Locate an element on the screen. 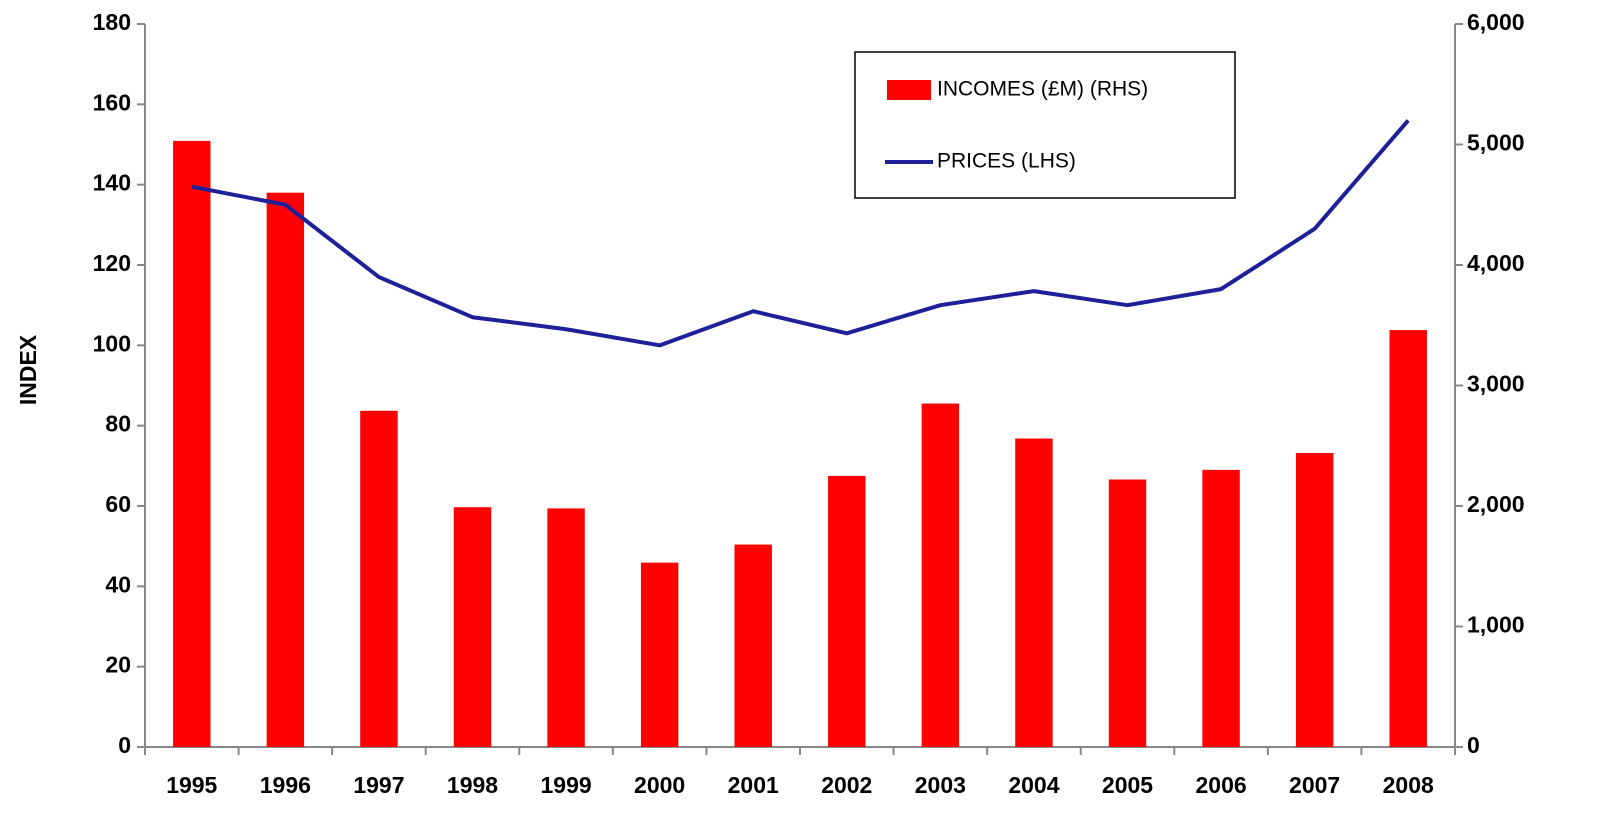  x-tick-label: 1995 is located at coordinates (191, 785).